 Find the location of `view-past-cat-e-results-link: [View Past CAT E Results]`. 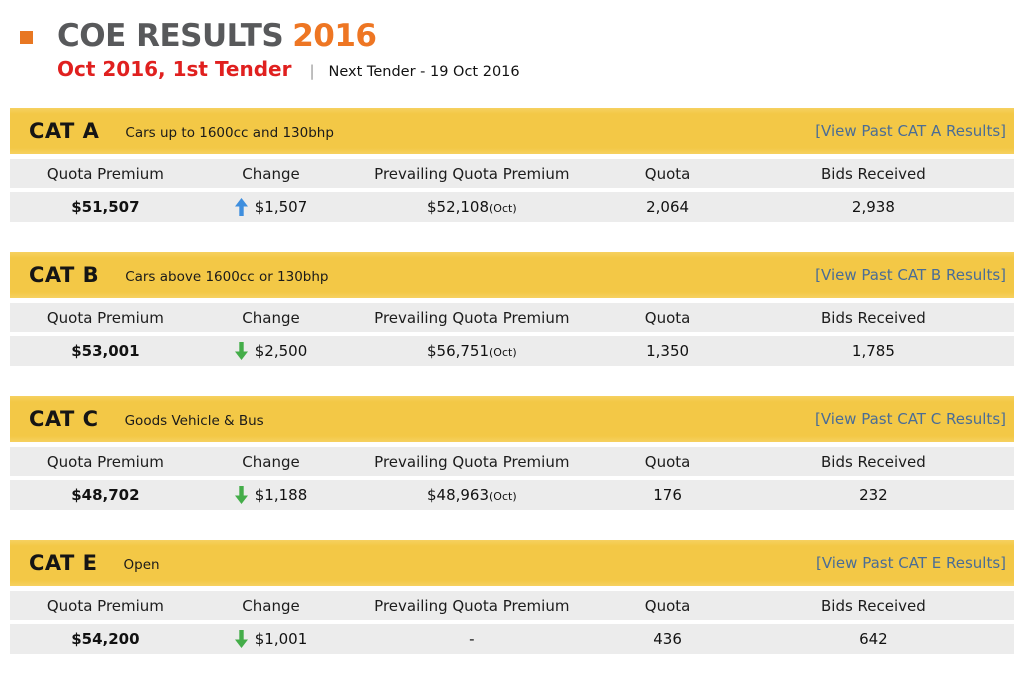

view-past-cat-e-results-link: [View Past CAT E Results] is located at coordinates (910, 563).